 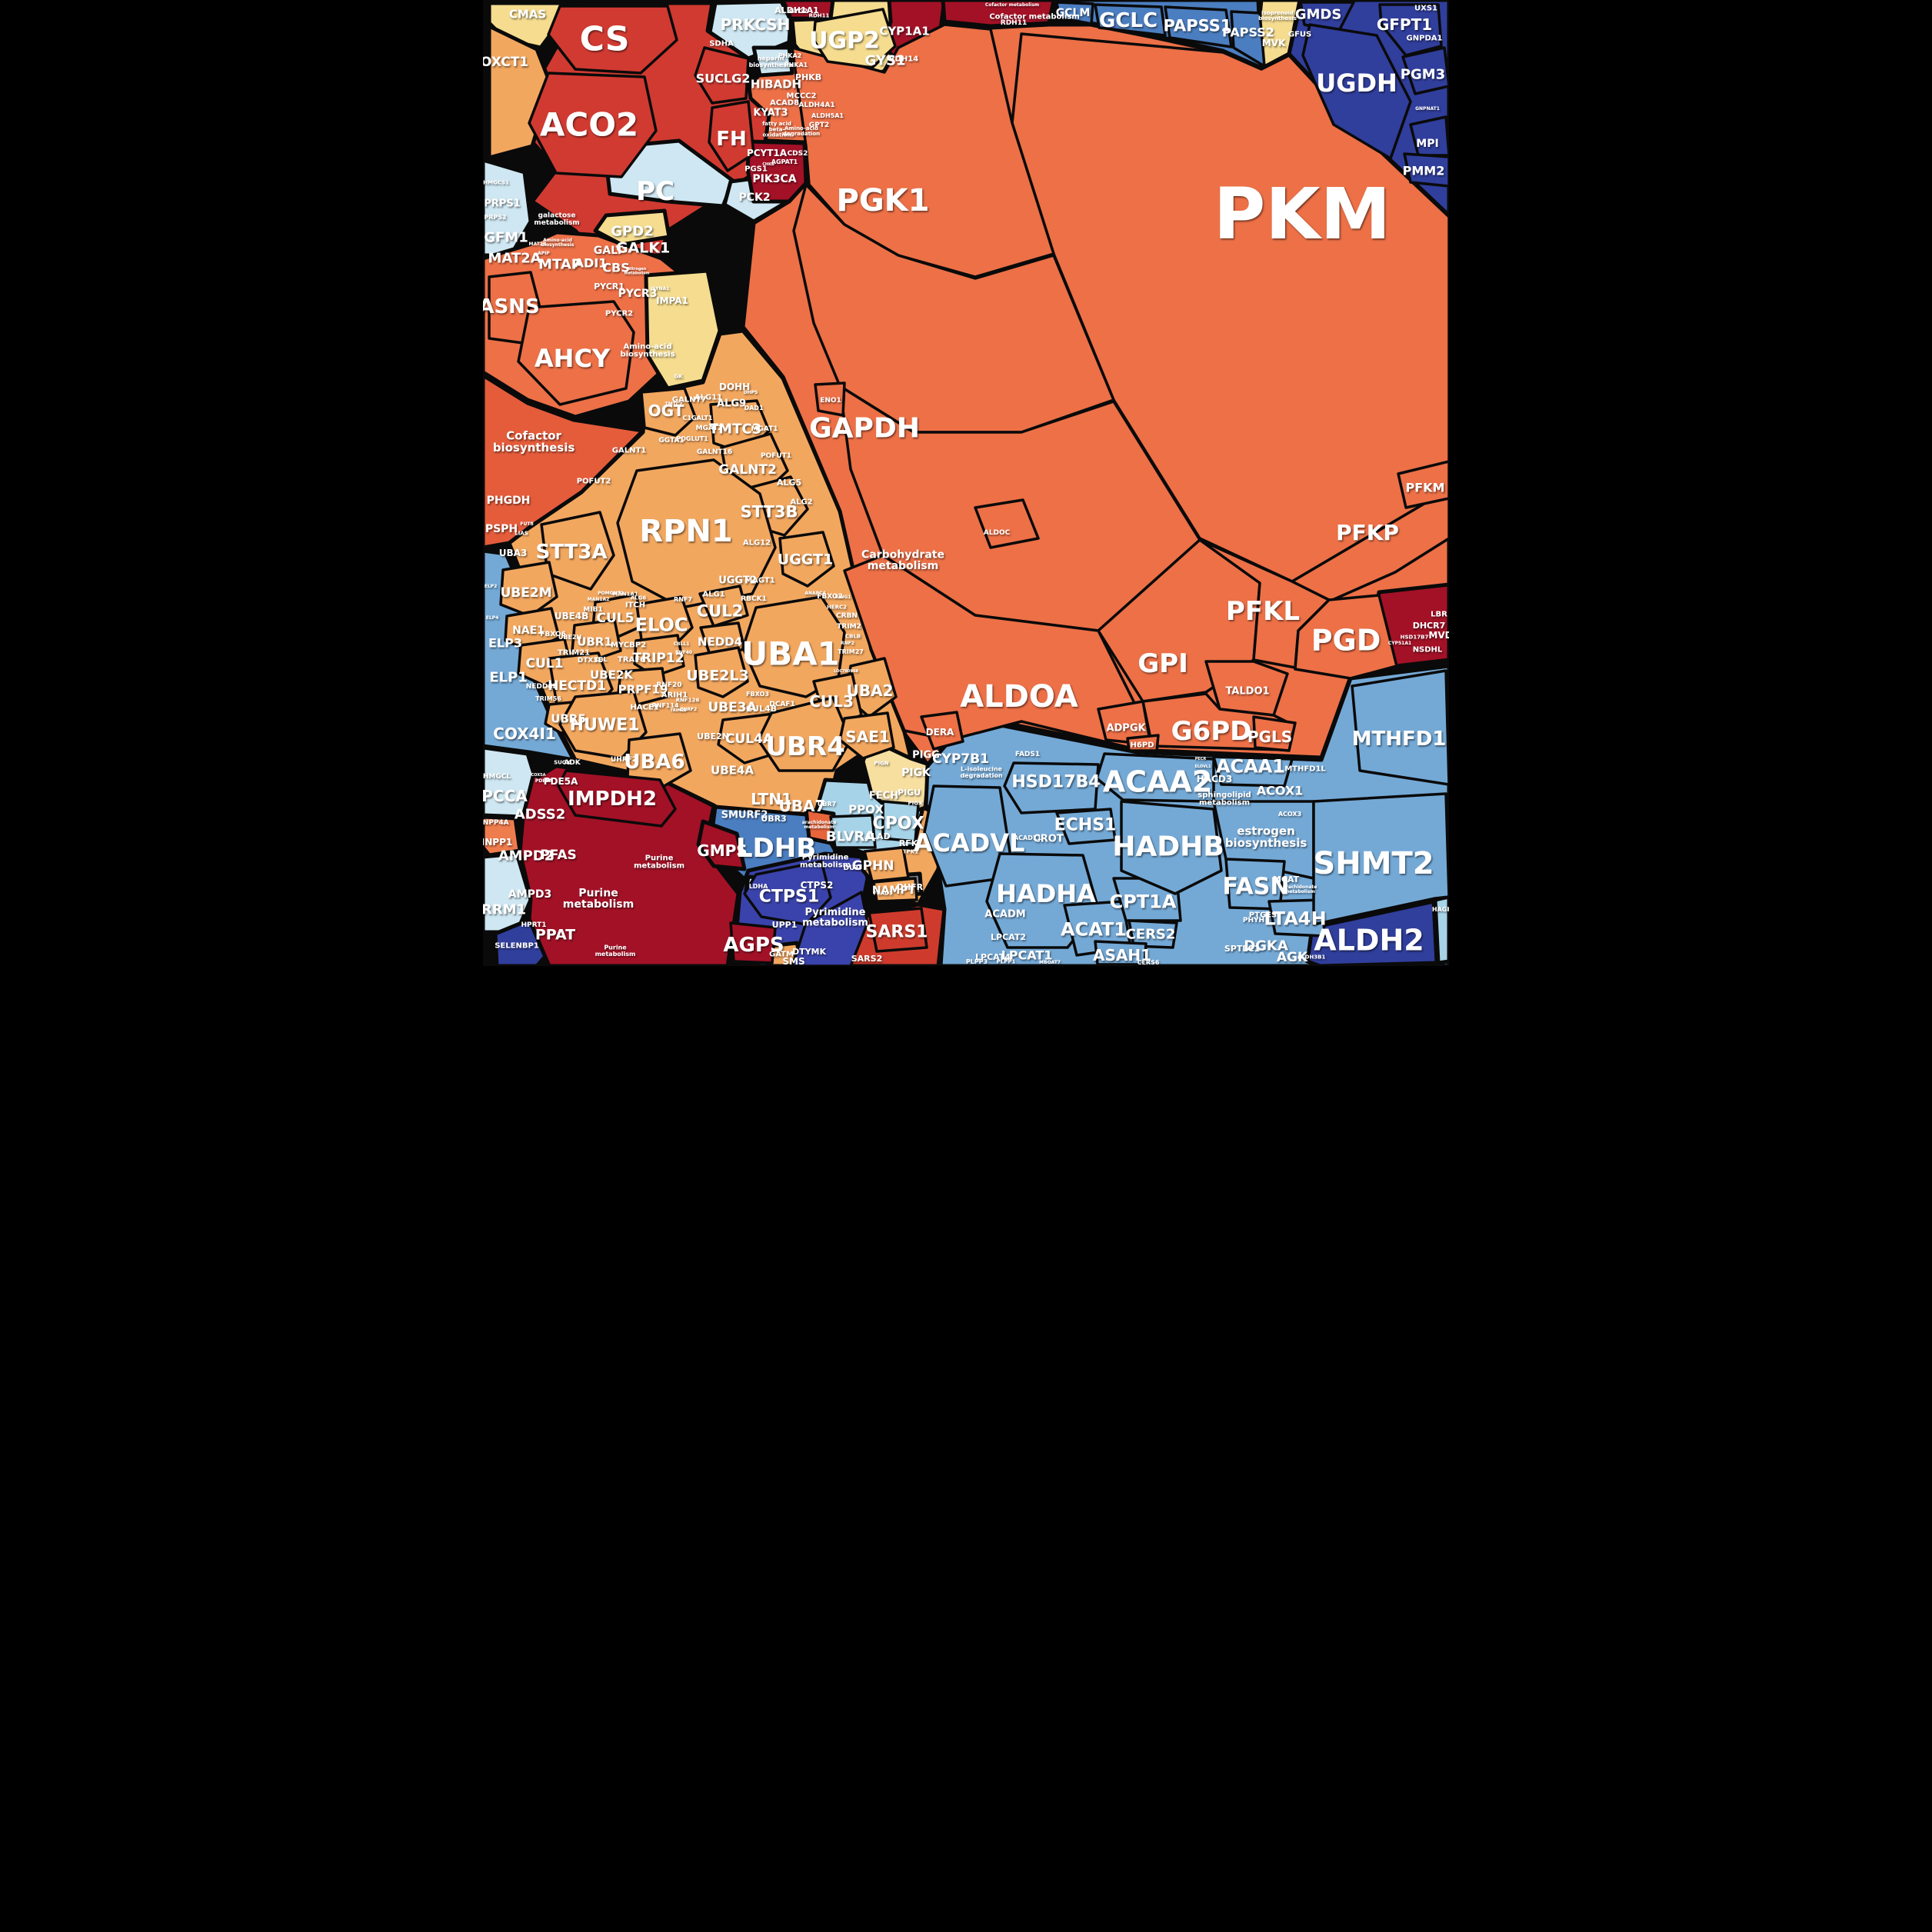 What do you see at coordinates (753, 942) in the screenshot?
I see `cell-agps` at bounding box center [753, 942].